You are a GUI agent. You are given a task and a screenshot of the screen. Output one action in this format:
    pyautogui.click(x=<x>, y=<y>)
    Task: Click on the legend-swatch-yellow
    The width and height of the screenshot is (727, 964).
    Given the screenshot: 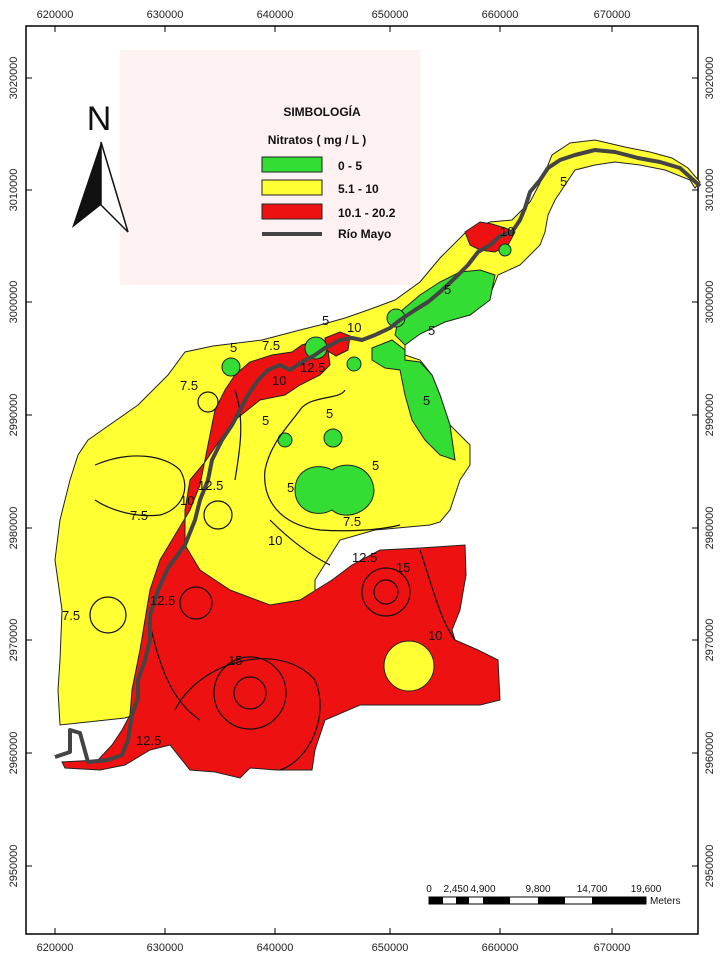 What is the action you would take?
    pyautogui.click(x=292, y=187)
    